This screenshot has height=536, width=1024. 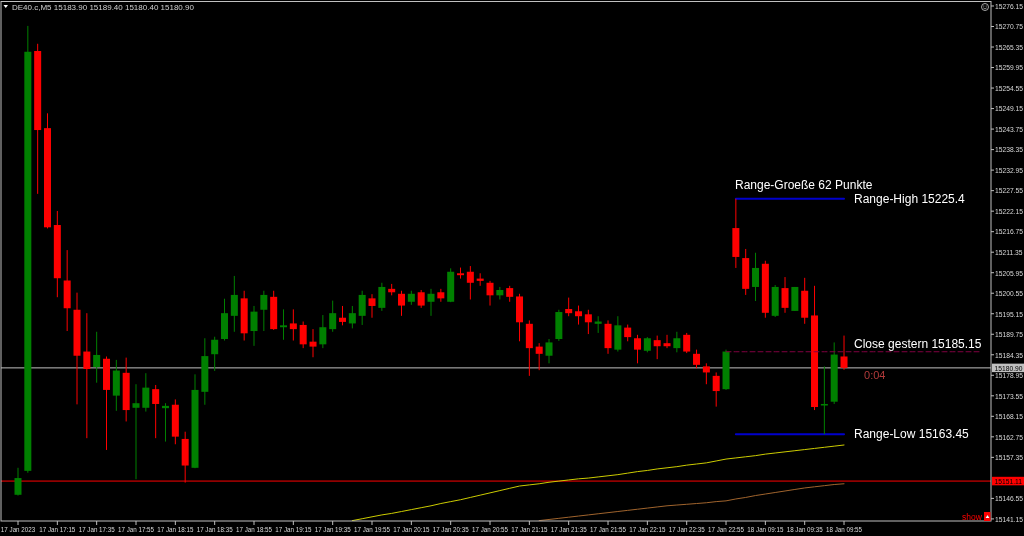 I want to click on y-tick-label: 15222.15, so click(x=1009, y=211).